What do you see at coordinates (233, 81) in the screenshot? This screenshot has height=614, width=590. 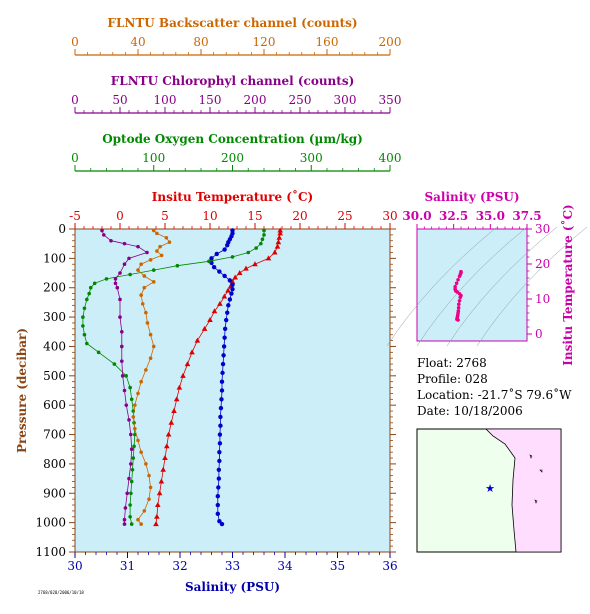 I see `chlorophyll-axis-label: FLNTU Chlorophyl channel (counts)` at bounding box center [233, 81].